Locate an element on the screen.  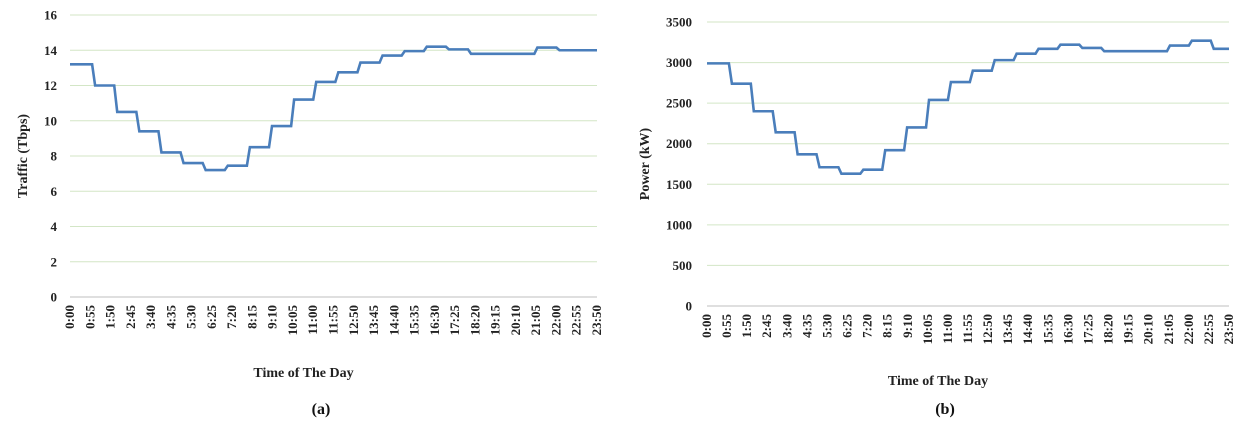
y-tick-label: 6 is located at coordinates (54, 191).